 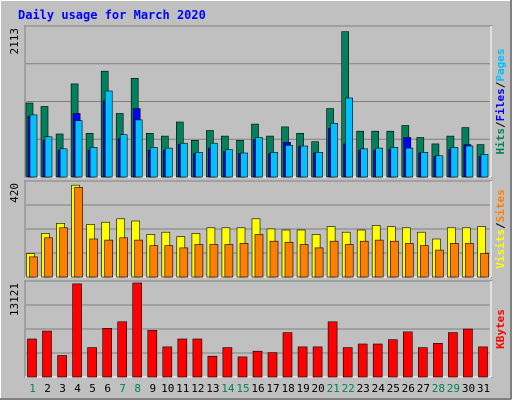 What do you see at coordinates (302, 388) in the screenshot?
I see `x-tick-day-19: 19` at bounding box center [302, 388].